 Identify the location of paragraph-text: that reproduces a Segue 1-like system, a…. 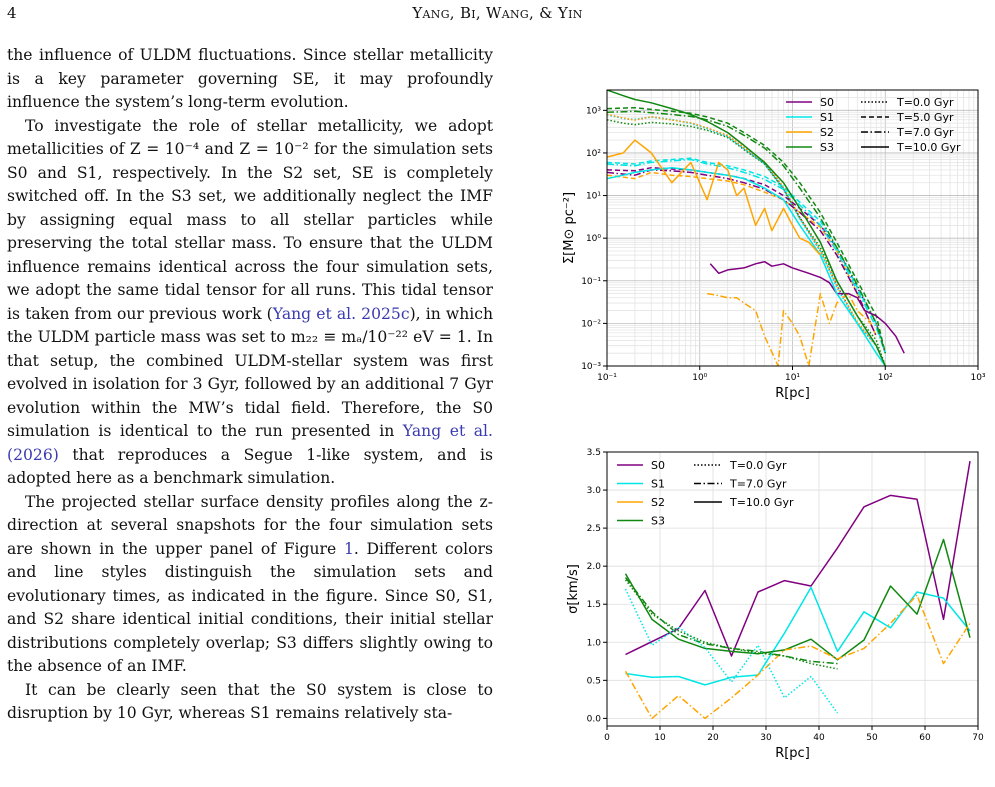
(250, 466).